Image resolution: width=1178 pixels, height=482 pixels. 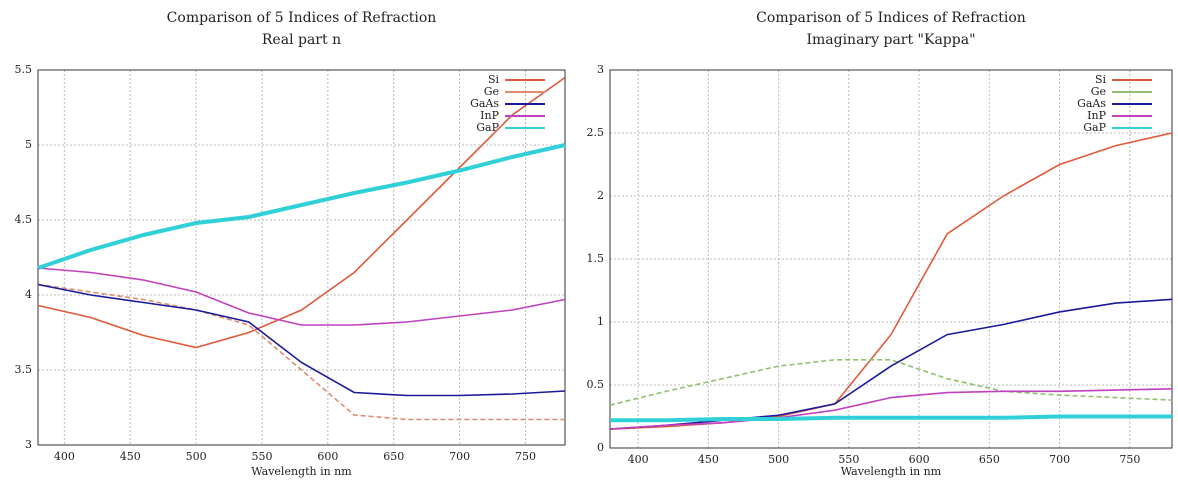 What do you see at coordinates (596, 384) in the screenshot?
I see `y-tick-label: 0.5` at bounding box center [596, 384].